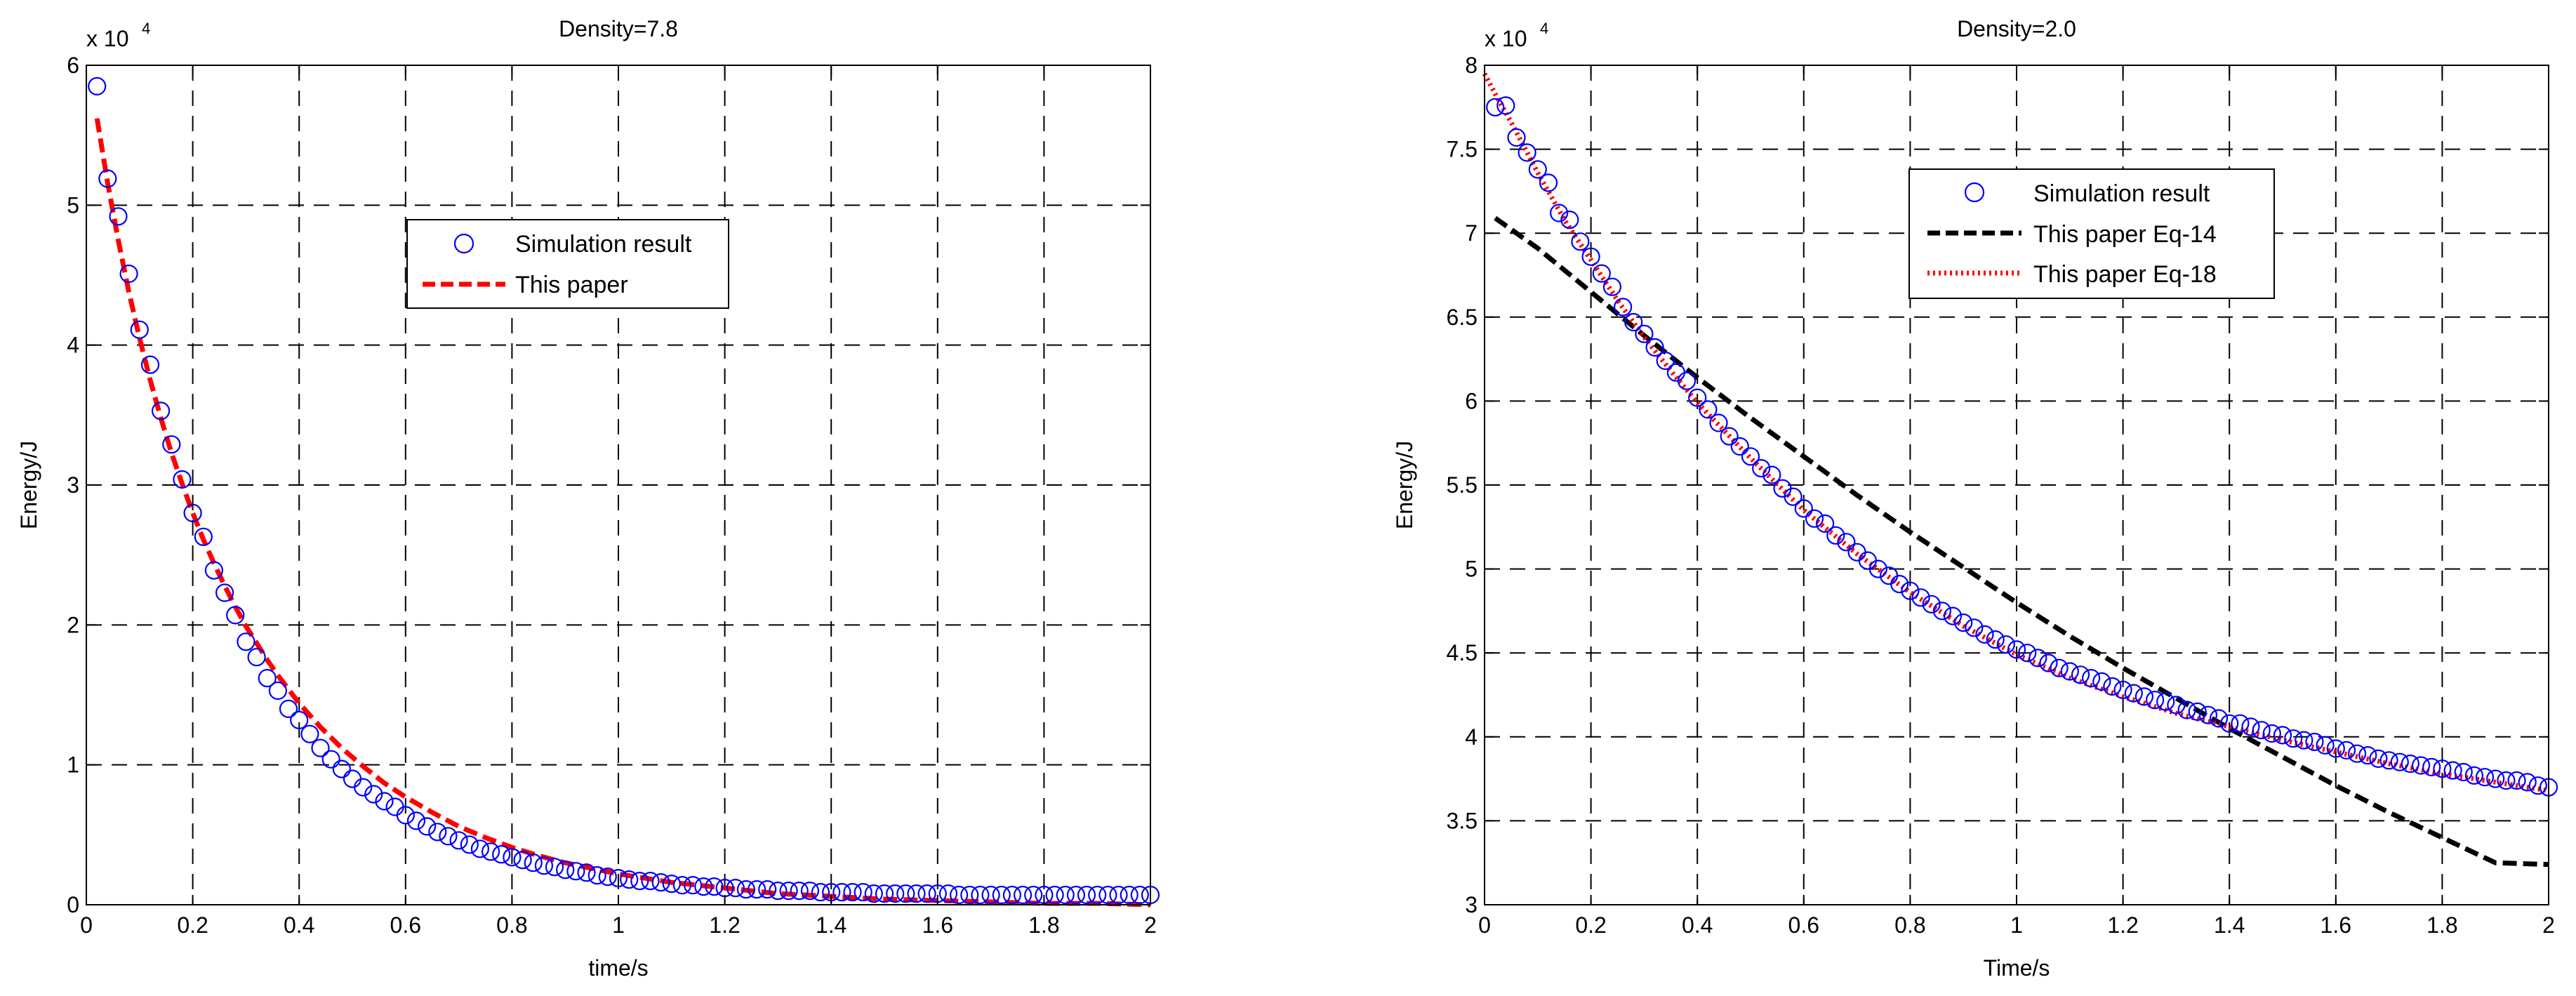 Image resolution: width=2576 pixels, height=996 pixels. Describe the element at coordinates (2017, 925) in the screenshot. I see `x-tick-label: 1` at that location.